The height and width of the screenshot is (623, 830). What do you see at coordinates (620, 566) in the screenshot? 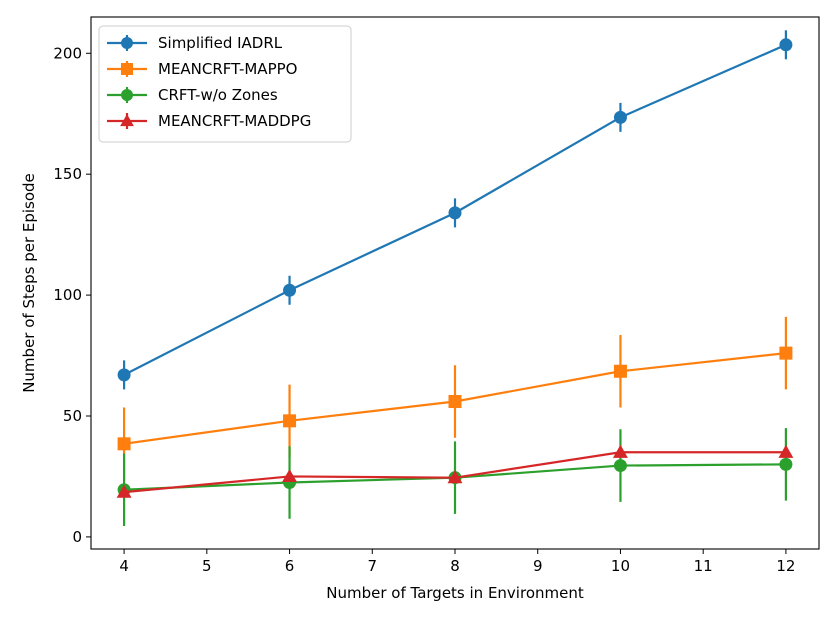
I see `x-tick-label: 10` at bounding box center [620, 566].